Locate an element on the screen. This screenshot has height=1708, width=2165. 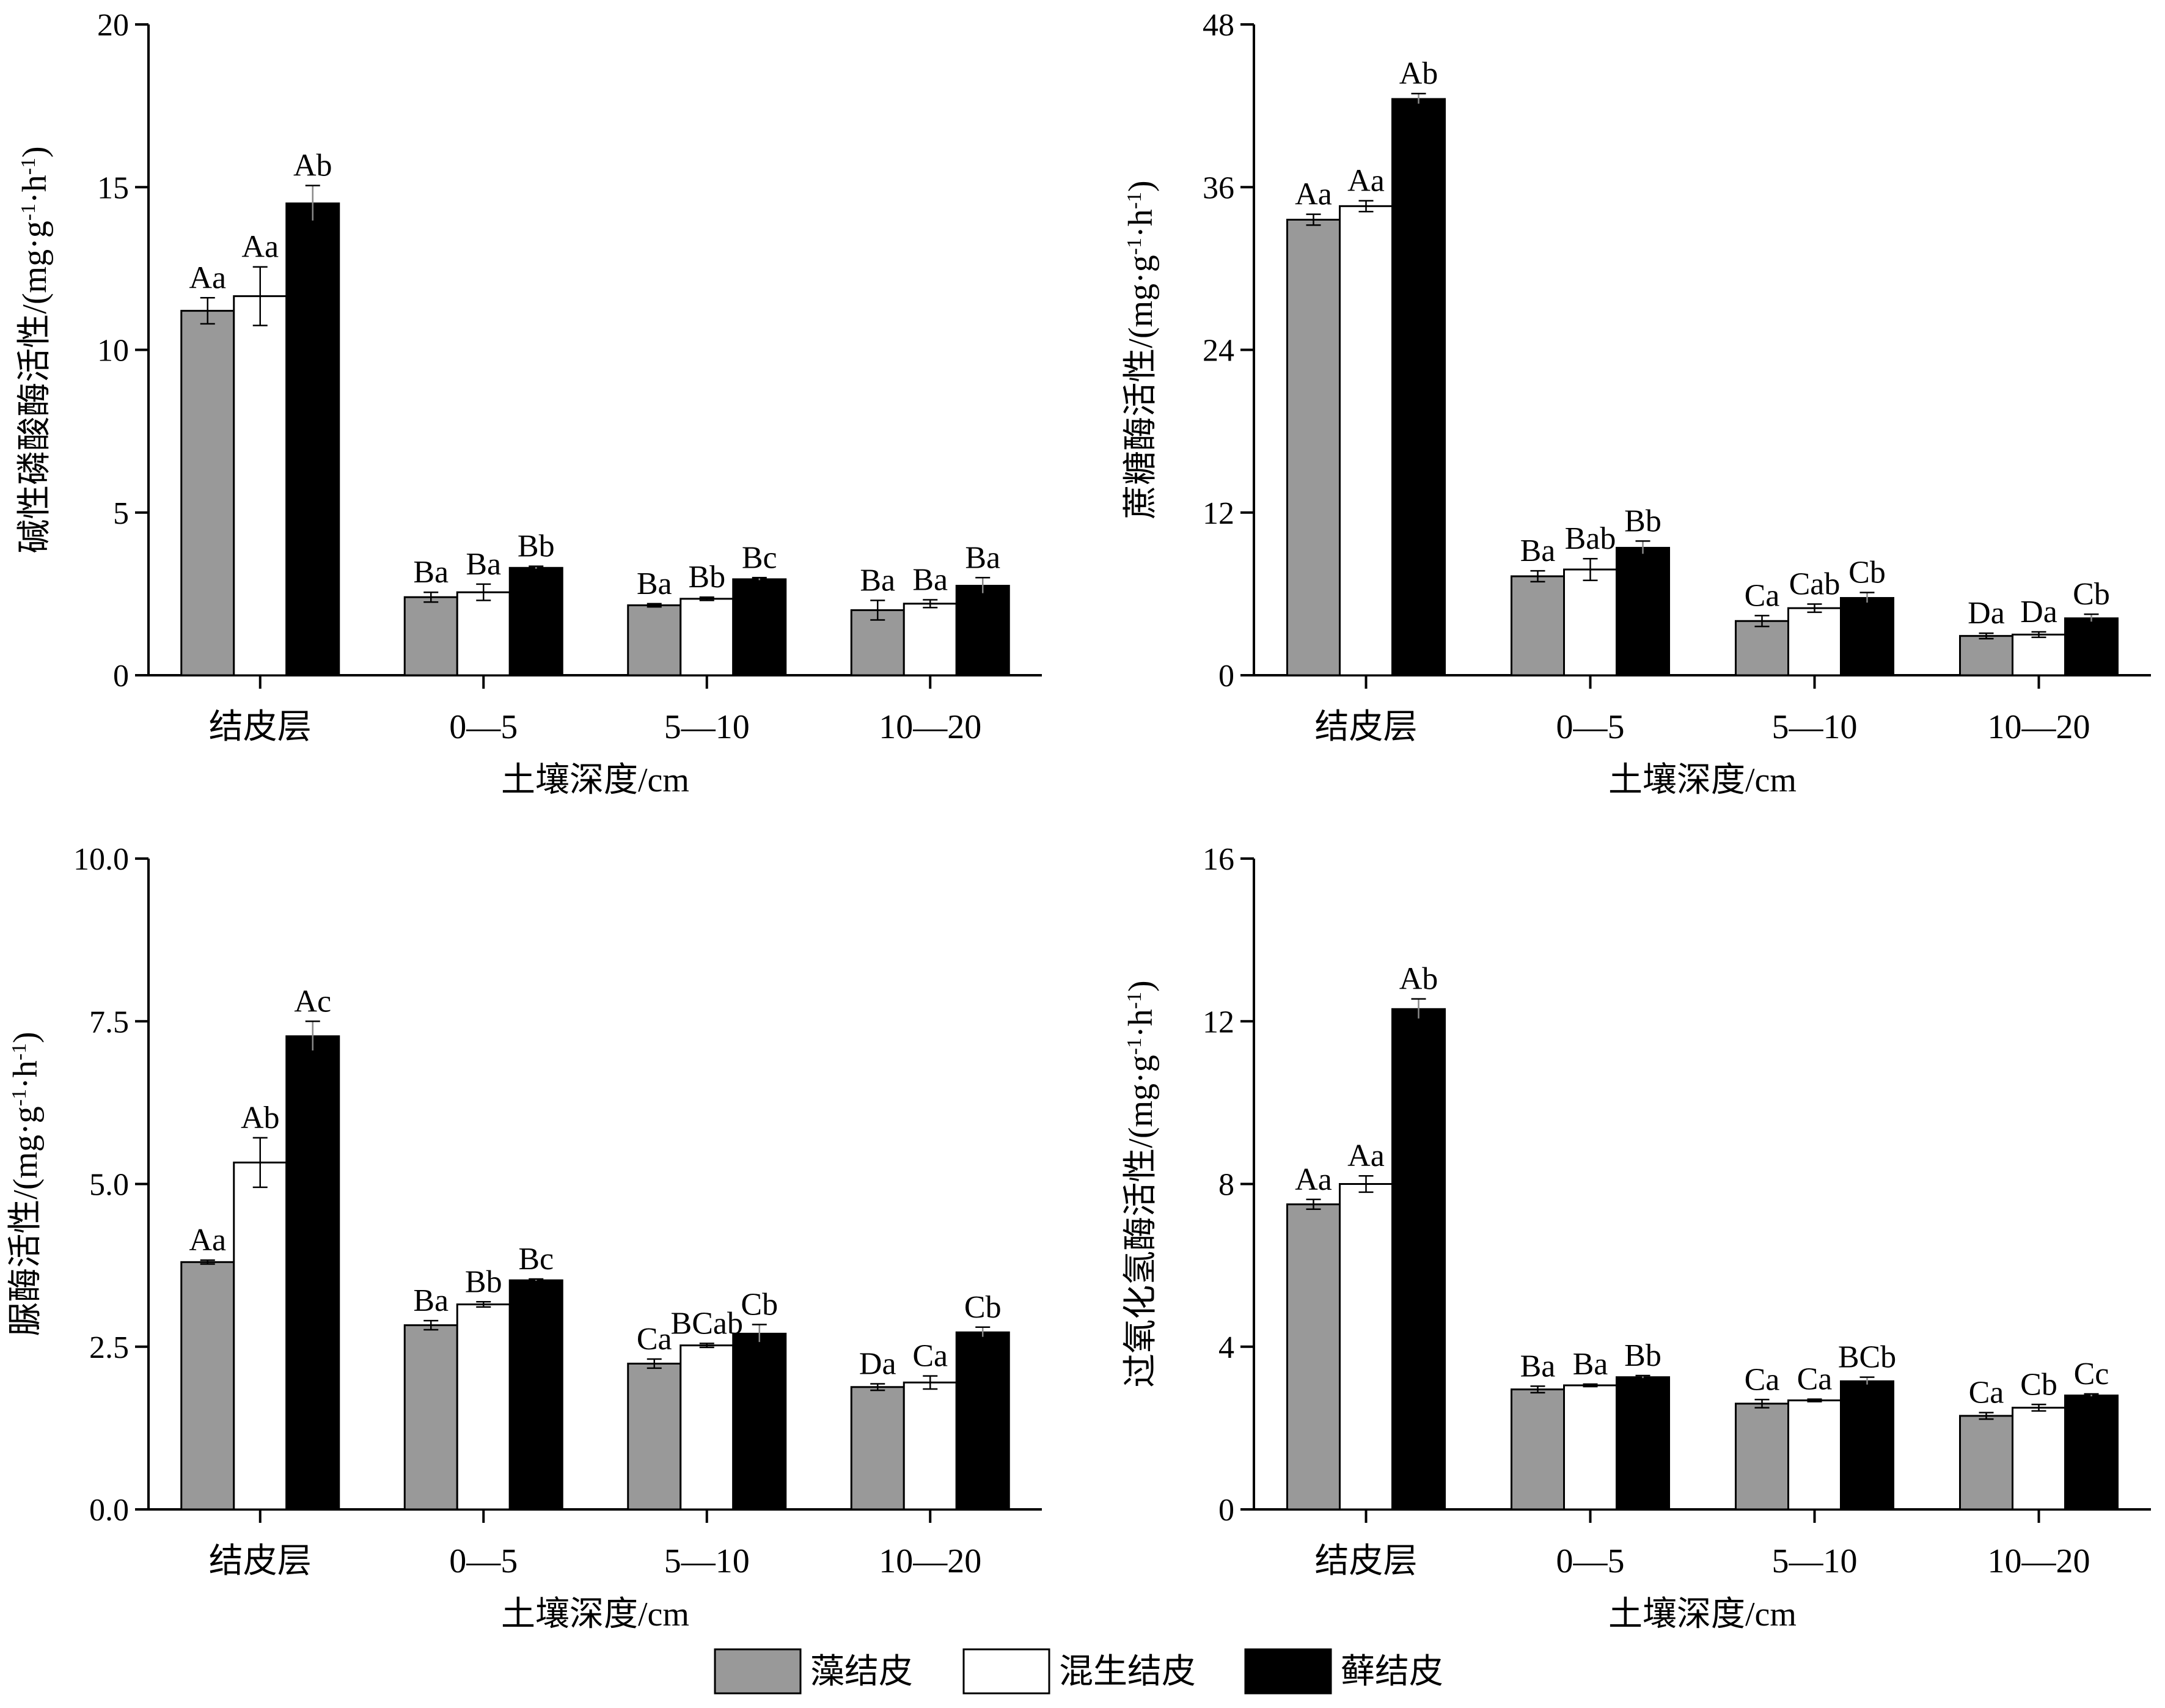
significance-label: Cc is located at coordinates (2091, 1374).